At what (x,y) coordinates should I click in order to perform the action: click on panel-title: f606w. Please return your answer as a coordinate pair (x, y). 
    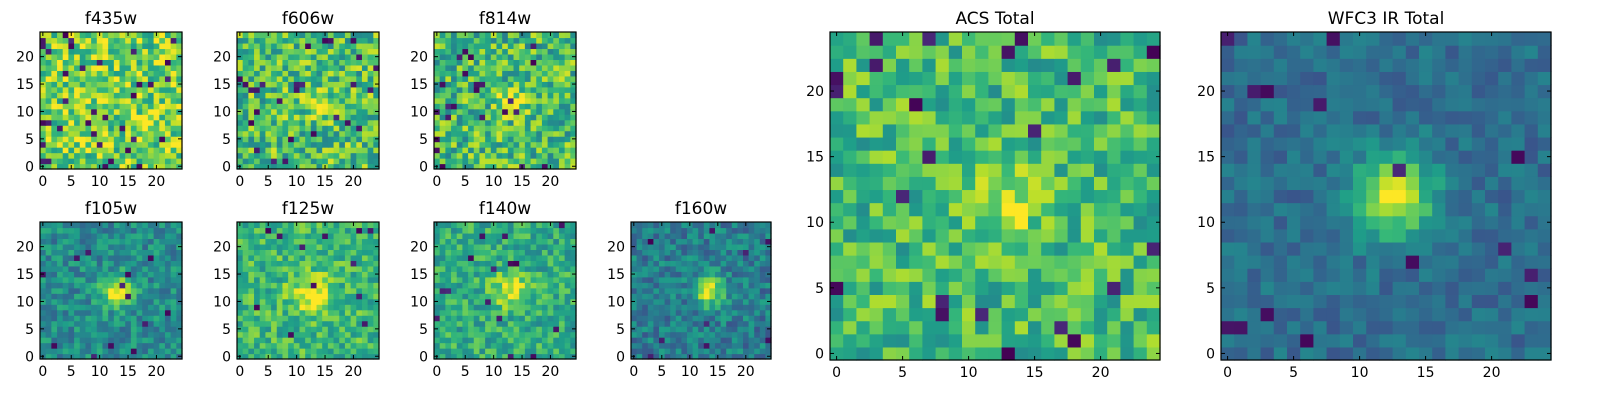
    Looking at the image, I should click on (308, 19).